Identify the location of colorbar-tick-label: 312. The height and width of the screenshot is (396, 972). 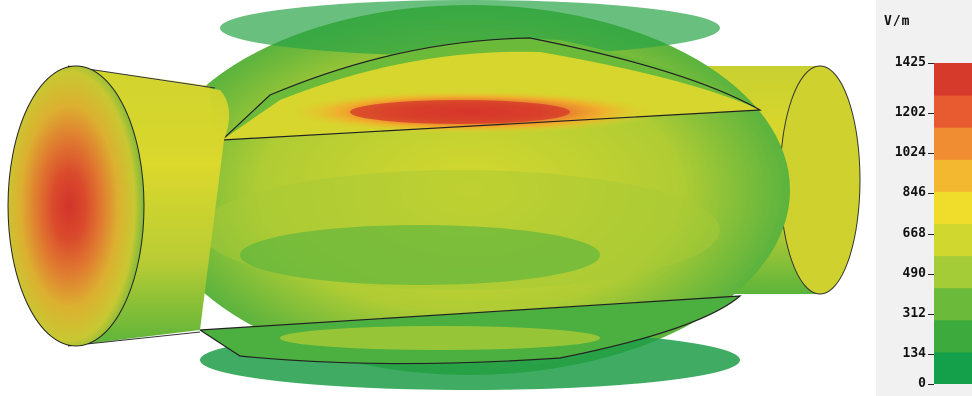
(914, 313).